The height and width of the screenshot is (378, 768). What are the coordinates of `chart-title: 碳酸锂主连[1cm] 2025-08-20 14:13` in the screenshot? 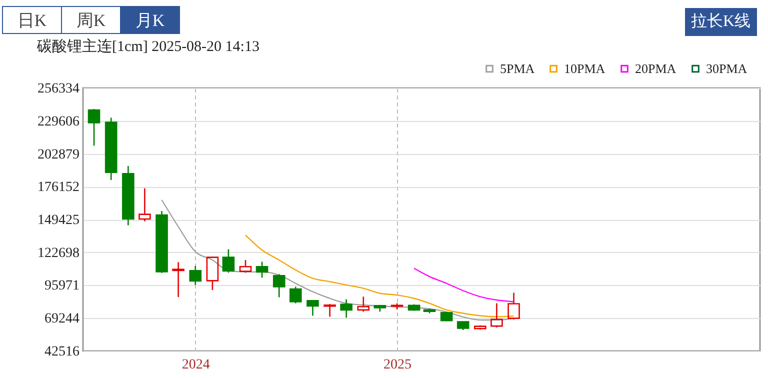 It's located at (148, 46).